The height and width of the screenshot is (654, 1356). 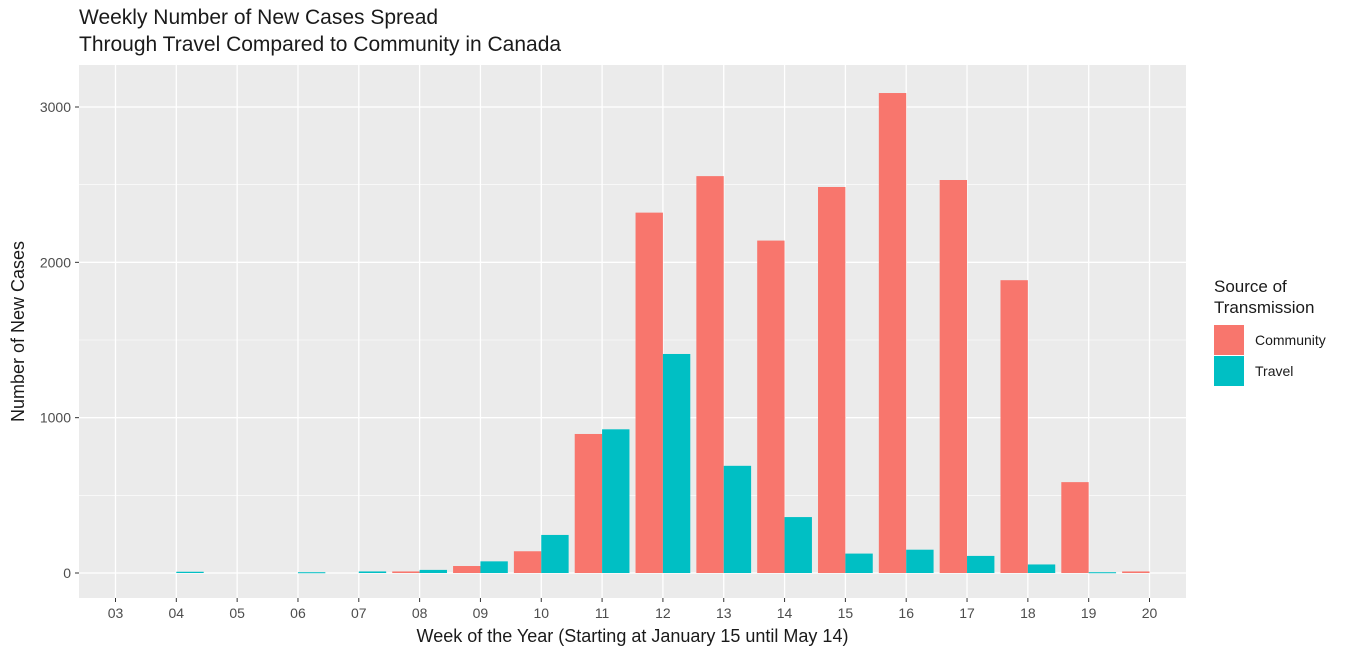 What do you see at coordinates (420, 613) in the screenshot?
I see `x-tick-label: 08` at bounding box center [420, 613].